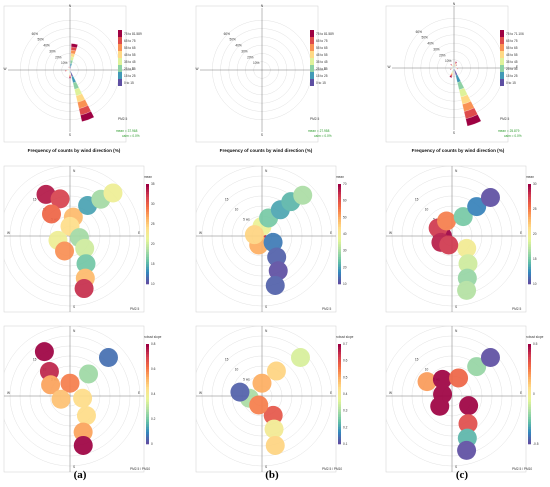 The image size is (550, 487). Describe the element at coordinates (345, 217) in the screenshot. I see `colorbar-tick: 50` at that location.